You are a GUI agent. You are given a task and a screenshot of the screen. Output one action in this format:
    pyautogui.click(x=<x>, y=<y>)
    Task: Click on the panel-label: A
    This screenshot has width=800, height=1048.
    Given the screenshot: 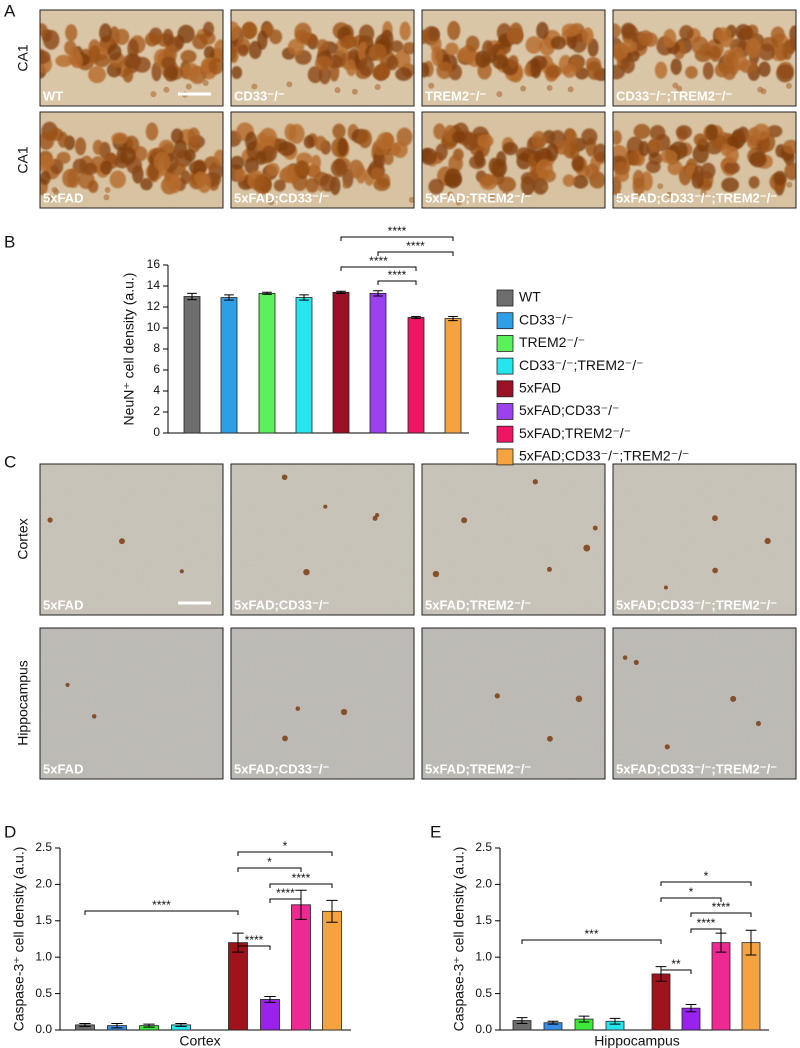 What is the action you would take?
    pyautogui.click(x=10, y=10)
    